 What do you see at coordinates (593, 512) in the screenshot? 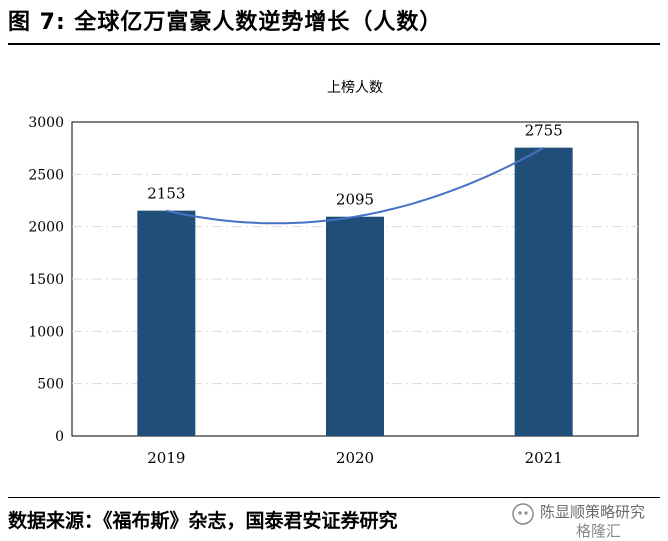
I see `watermark-line1: 陈显顺策略研究` at bounding box center [593, 512].